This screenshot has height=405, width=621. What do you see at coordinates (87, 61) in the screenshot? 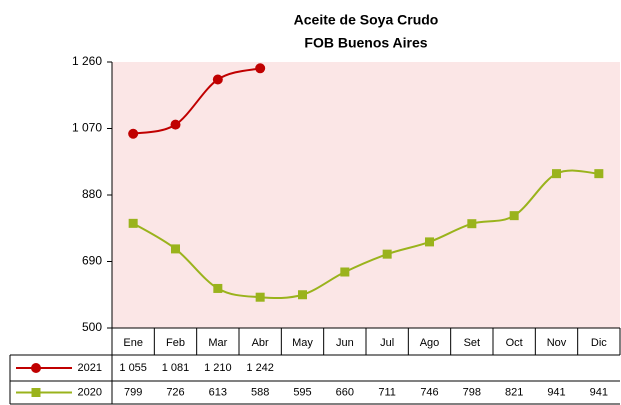
I see `y-tick-label: 1 260` at bounding box center [87, 61].